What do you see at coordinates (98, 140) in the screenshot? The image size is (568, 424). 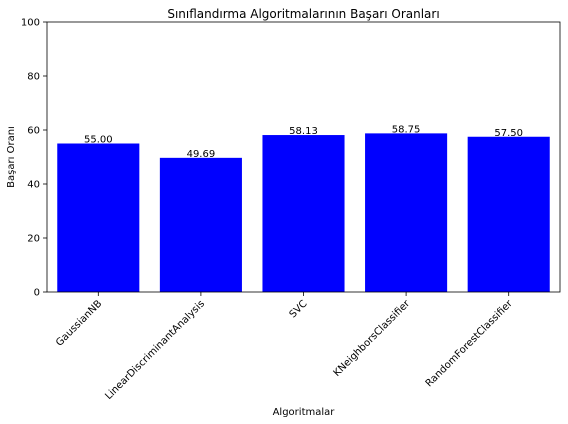 I see `value-label-0: 55.00` at bounding box center [98, 140].